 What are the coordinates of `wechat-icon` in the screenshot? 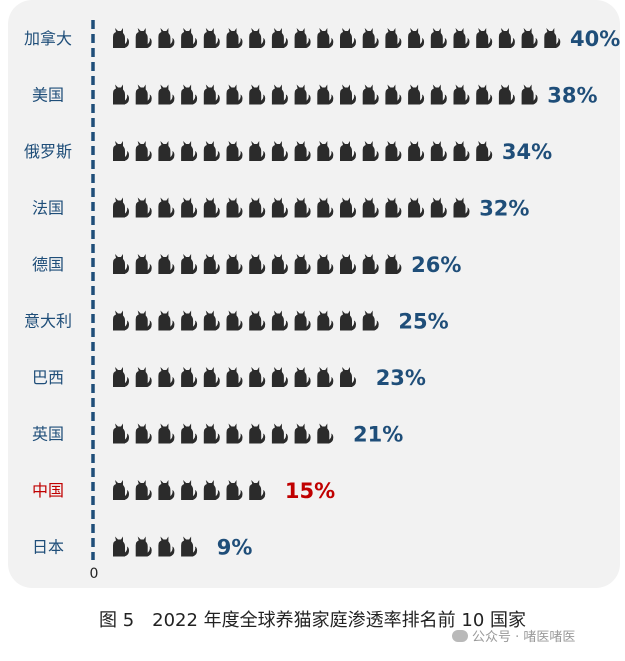 It's located at (460, 635).